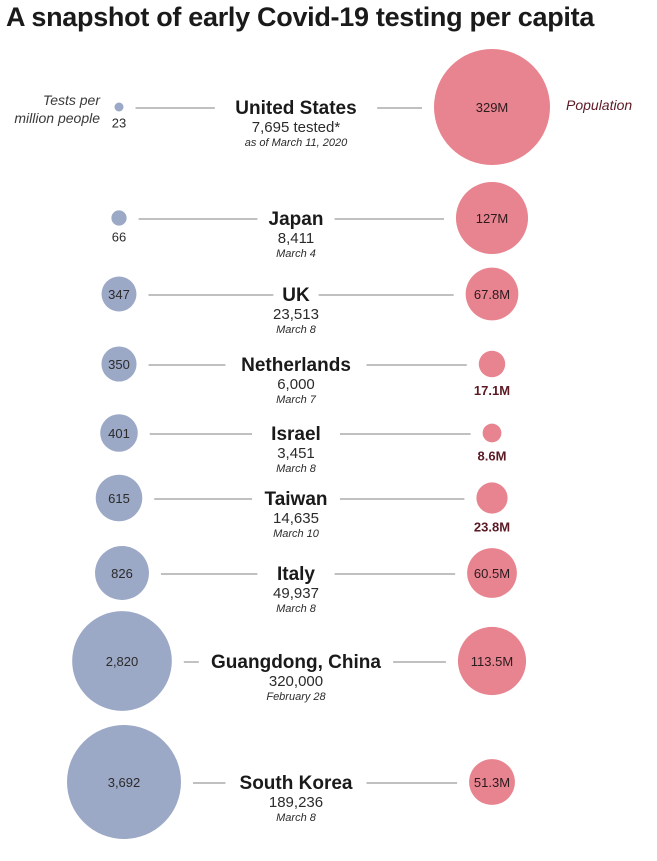  Describe the element at coordinates (296, 143) in the screenshot. I see `test-date: as of March 11, 2020` at that location.